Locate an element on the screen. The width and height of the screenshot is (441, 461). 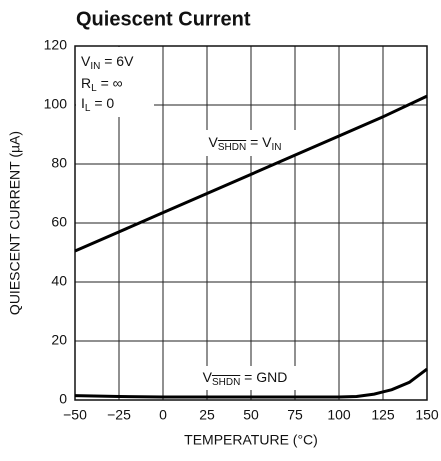
annotation-text: = 6V is located at coordinates (117, 61).